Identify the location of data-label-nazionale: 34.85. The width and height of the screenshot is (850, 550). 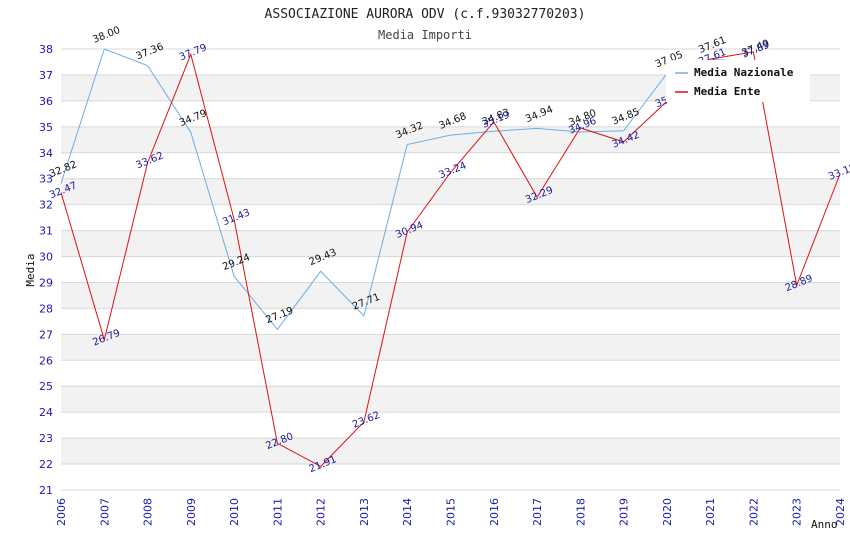
(626, 117).